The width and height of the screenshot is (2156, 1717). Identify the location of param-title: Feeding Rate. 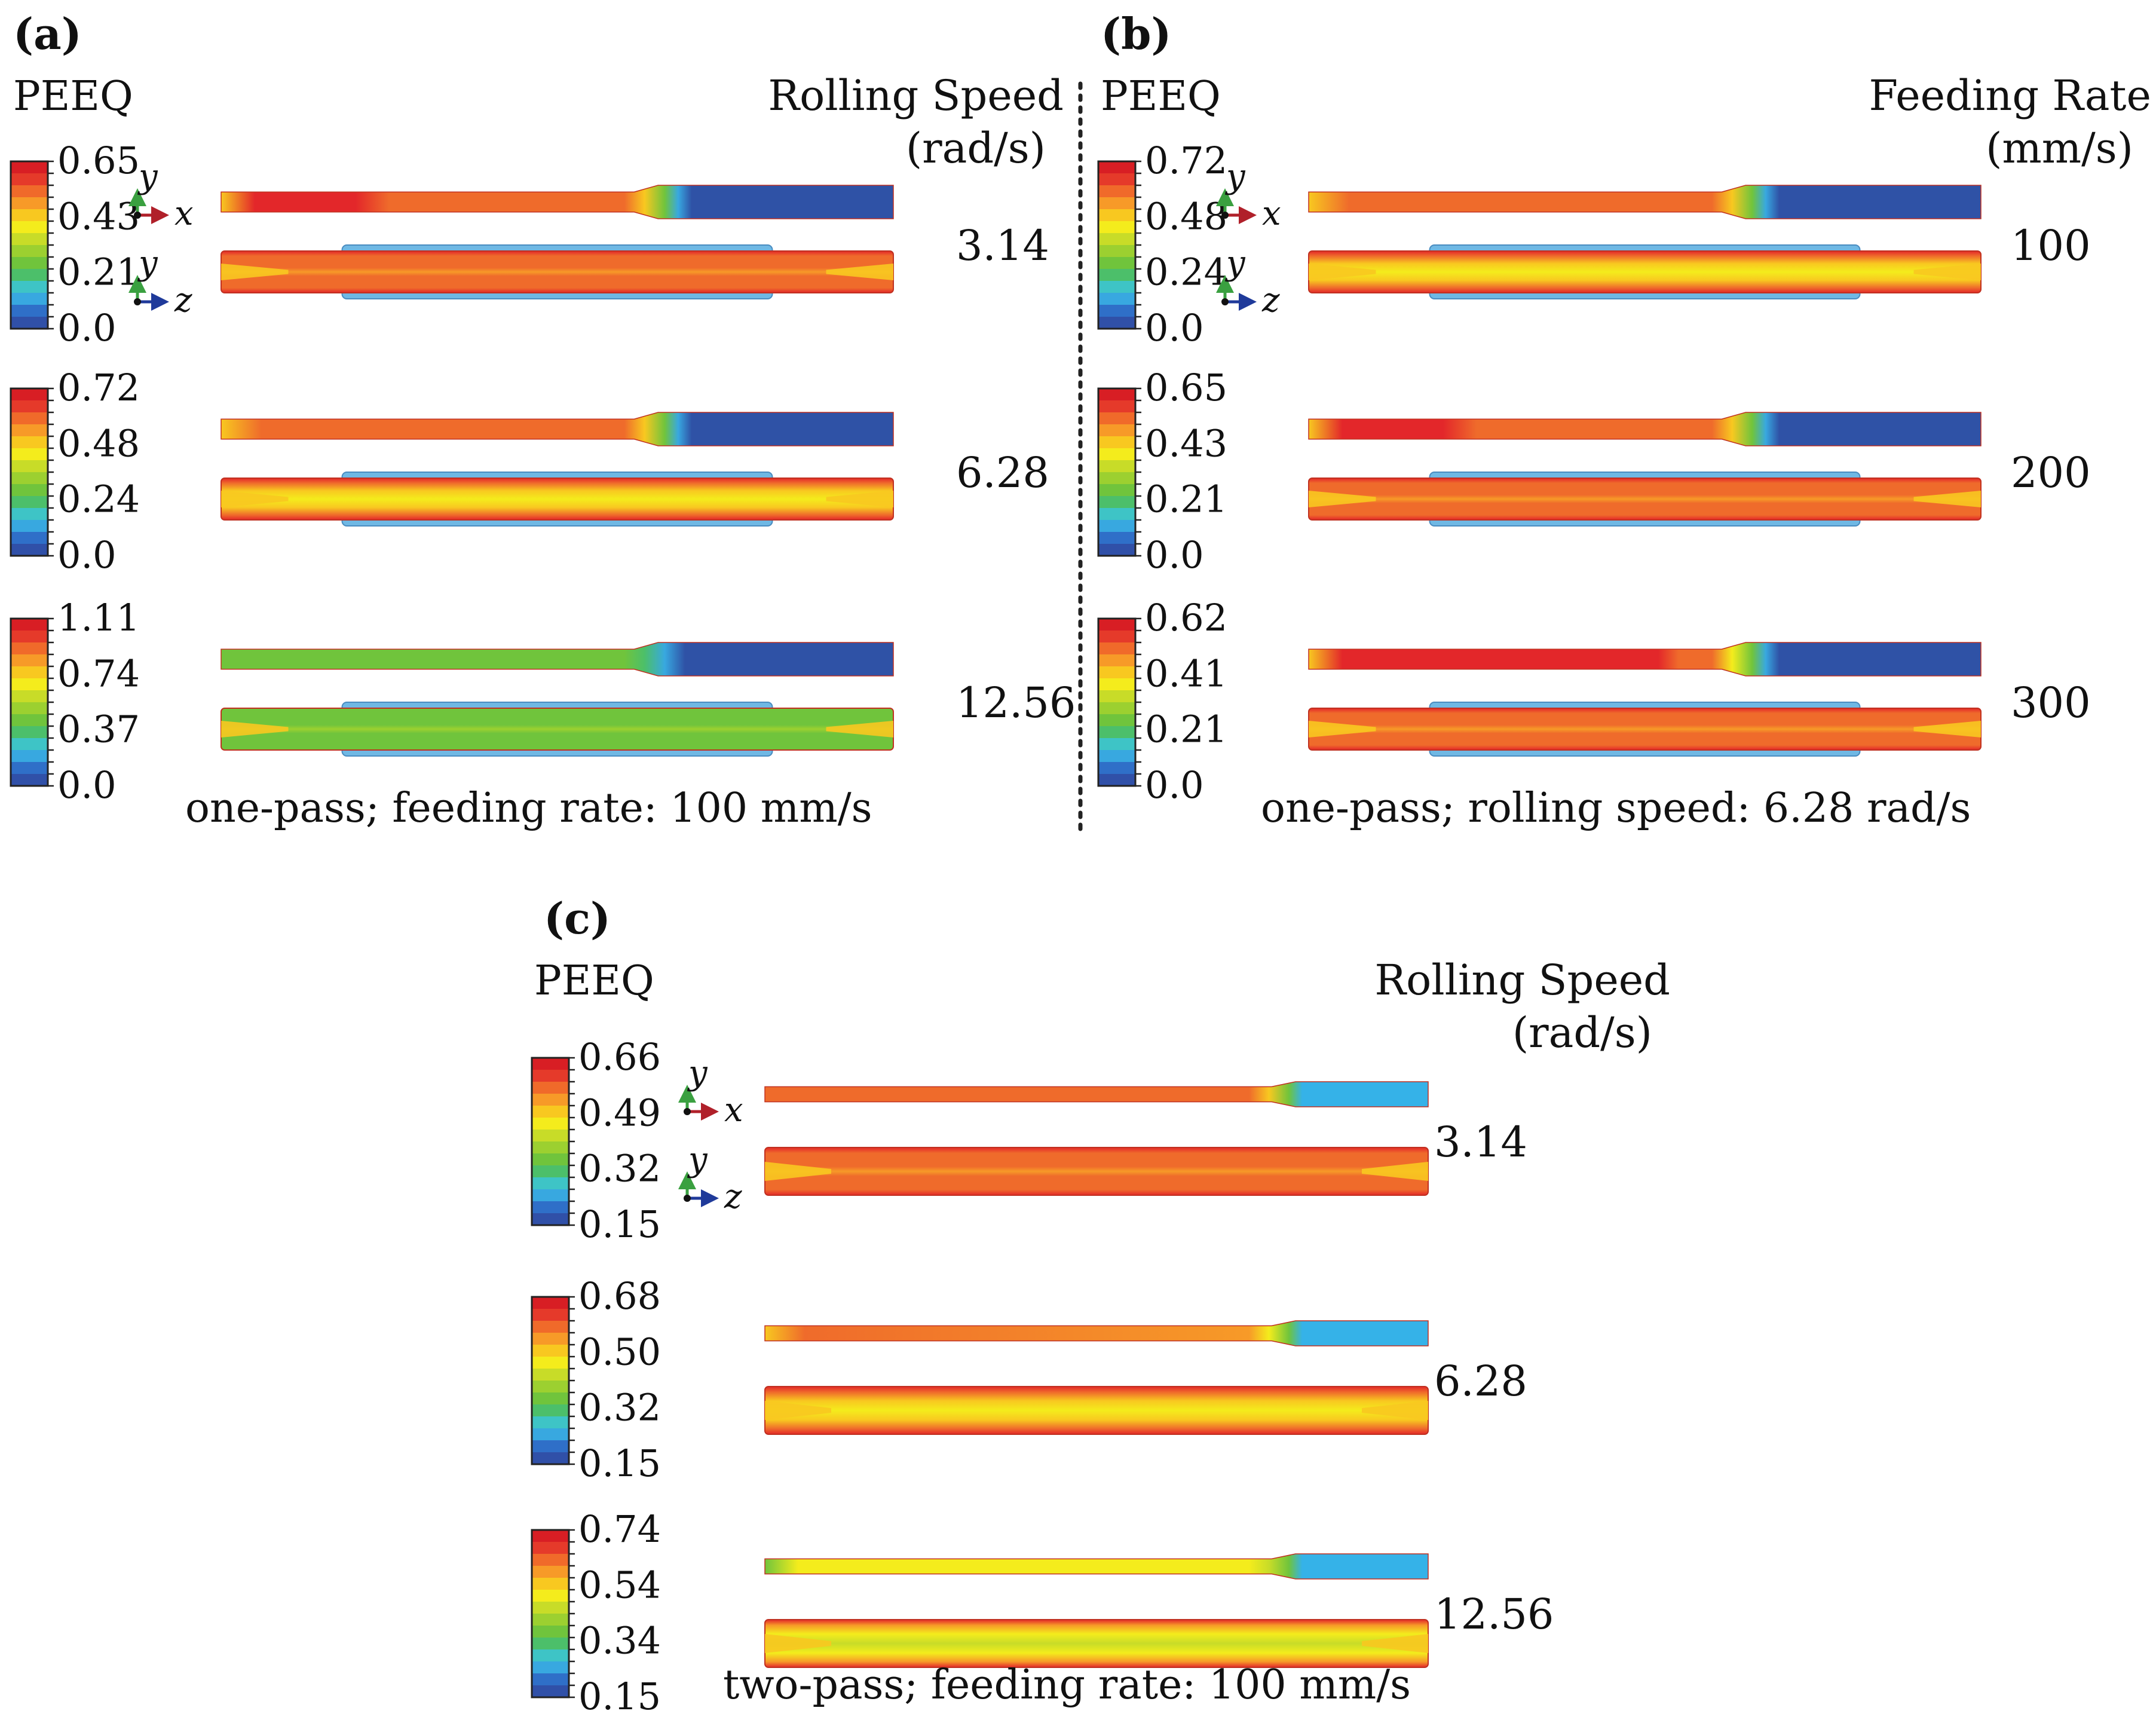
(2010, 95).